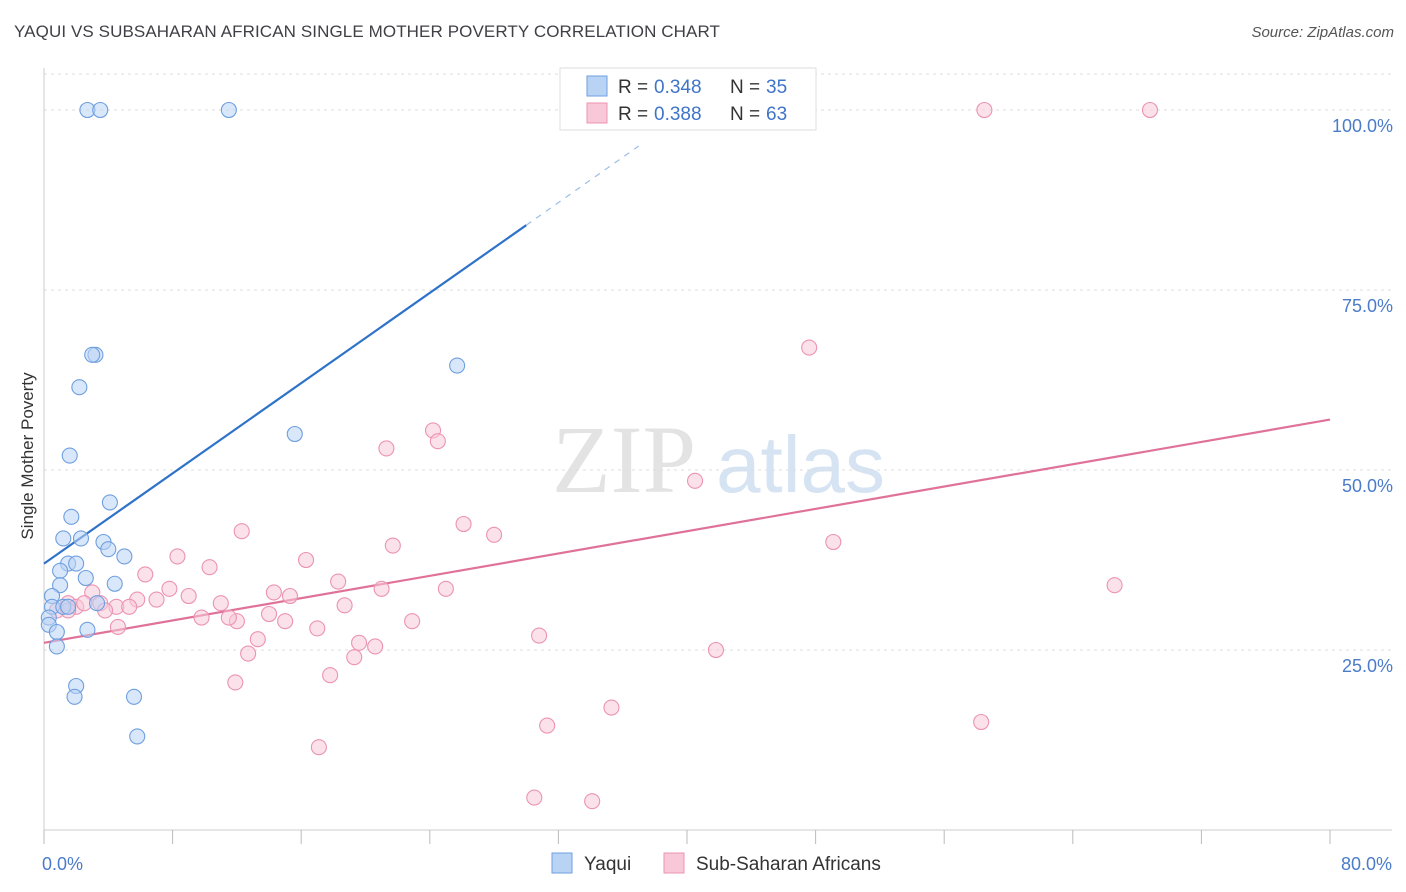 The height and width of the screenshot is (892, 1406). I want to click on legend-yaqui-r: 0.348, so click(678, 87).